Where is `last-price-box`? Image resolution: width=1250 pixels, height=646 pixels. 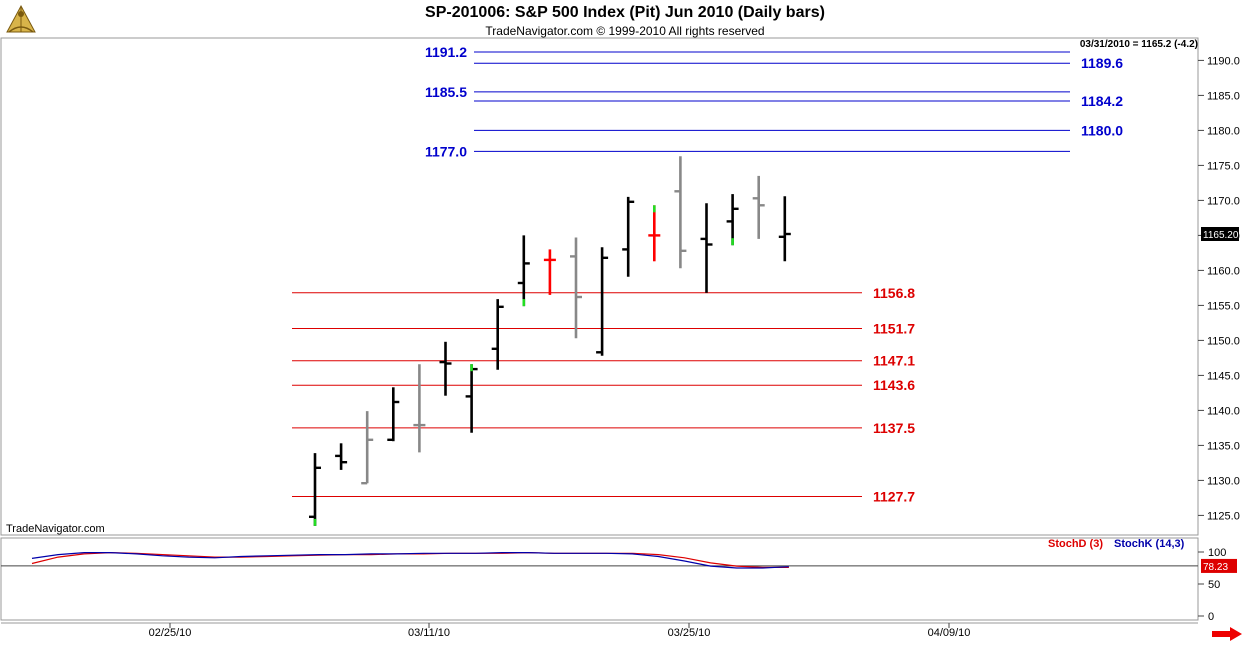
last-price-box is located at coordinates (1220, 234).